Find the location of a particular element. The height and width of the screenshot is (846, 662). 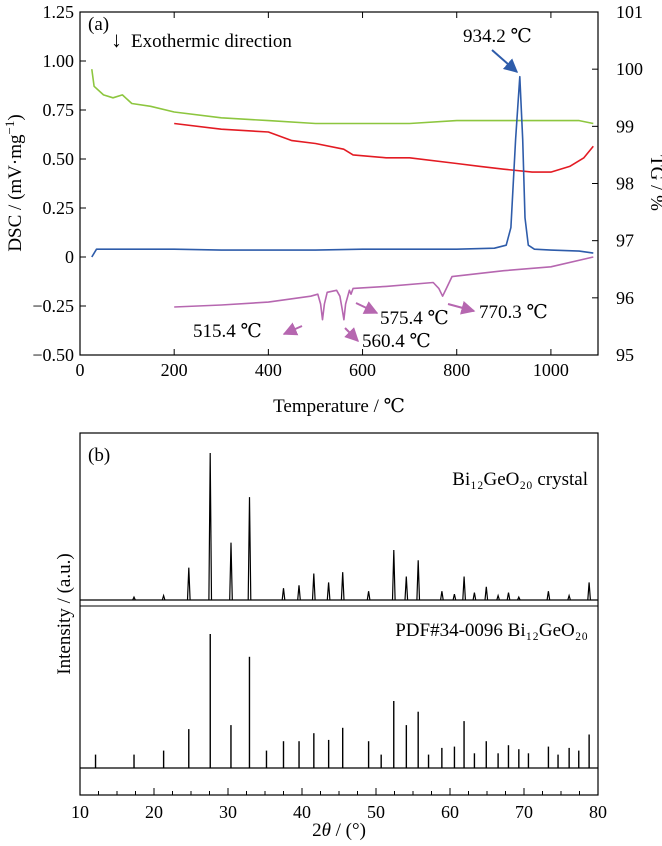

exothermic-arrow-icon: ↓ is located at coordinates (116, 39).